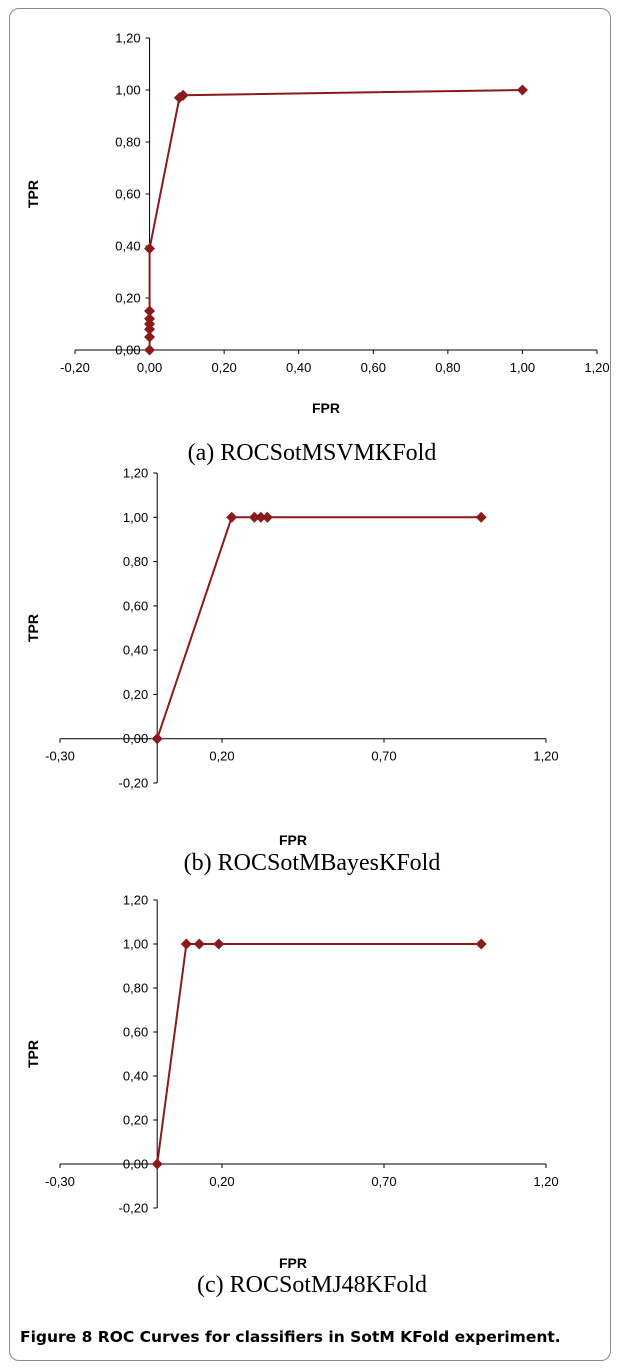  I want to click on chart-2-y-tick-label: 1,20, so click(135, 473).